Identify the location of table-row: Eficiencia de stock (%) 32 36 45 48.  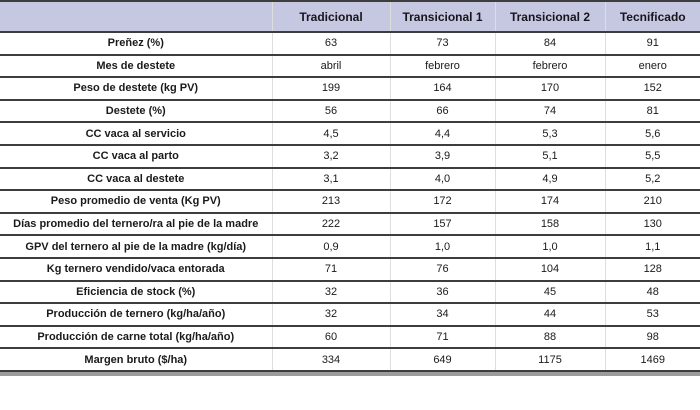
(350, 292).